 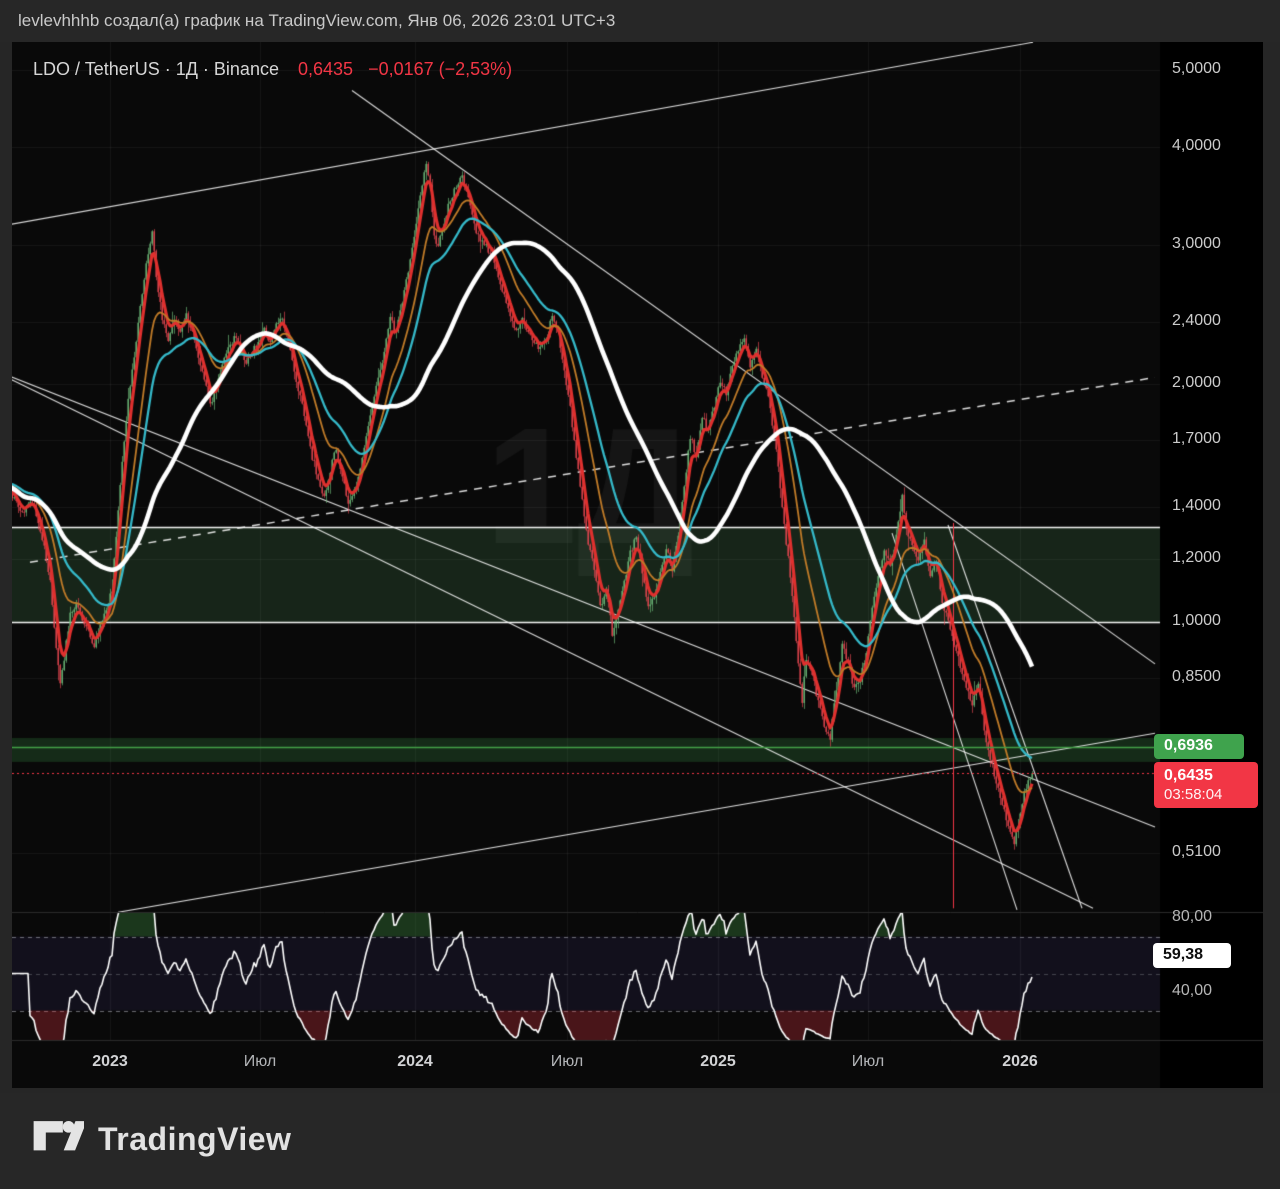 What do you see at coordinates (1183, 955) in the screenshot?
I see `rsi-current-text: 59,38` at bounding box center [1183, 955].